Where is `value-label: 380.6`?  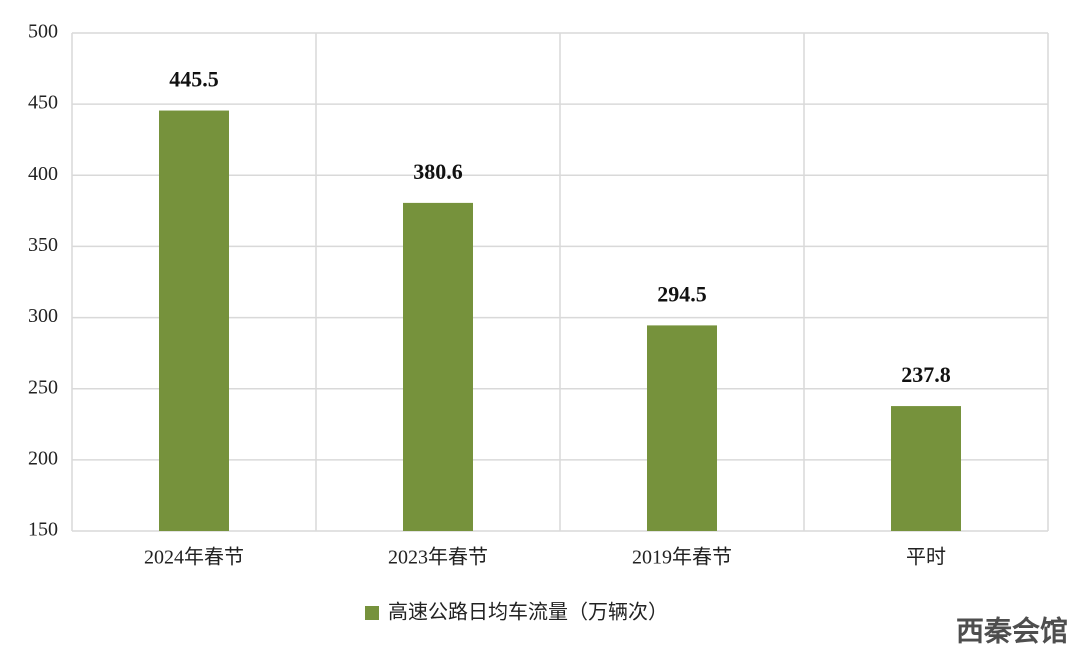 value-label: 380.6 is located at coordinates (438, 171).